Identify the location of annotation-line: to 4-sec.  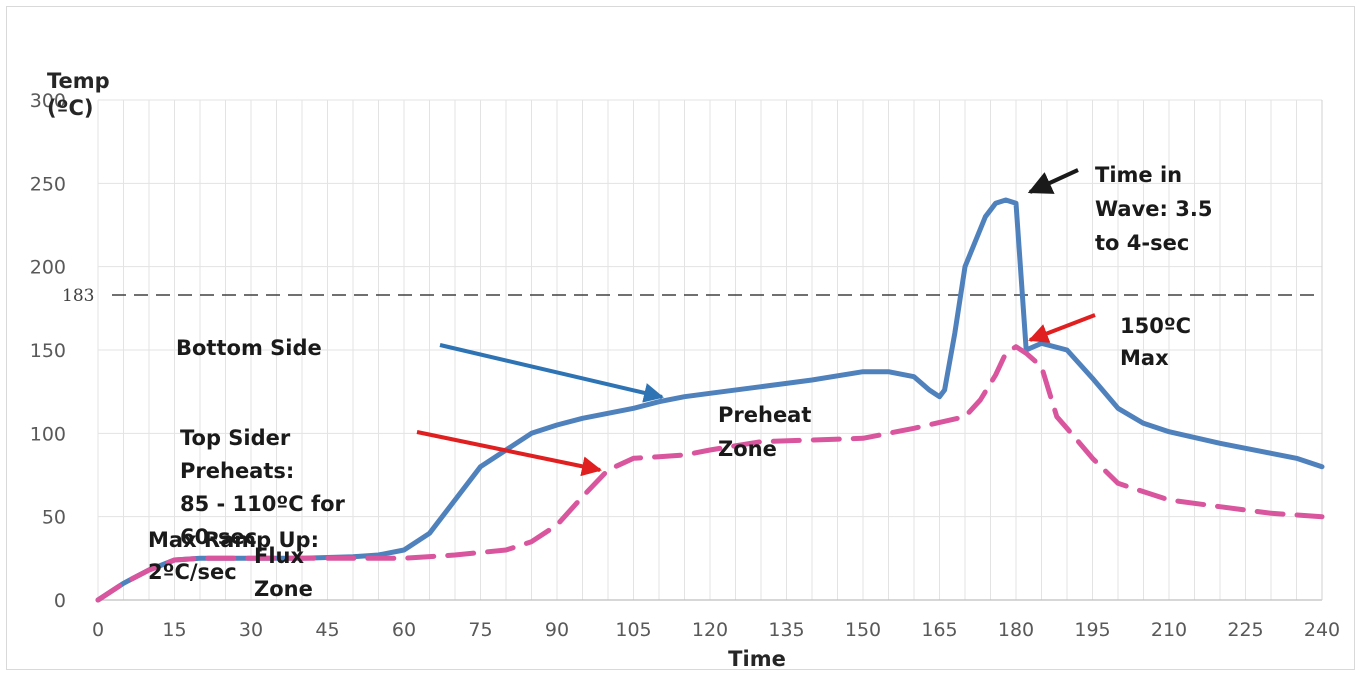
(1142, 243).